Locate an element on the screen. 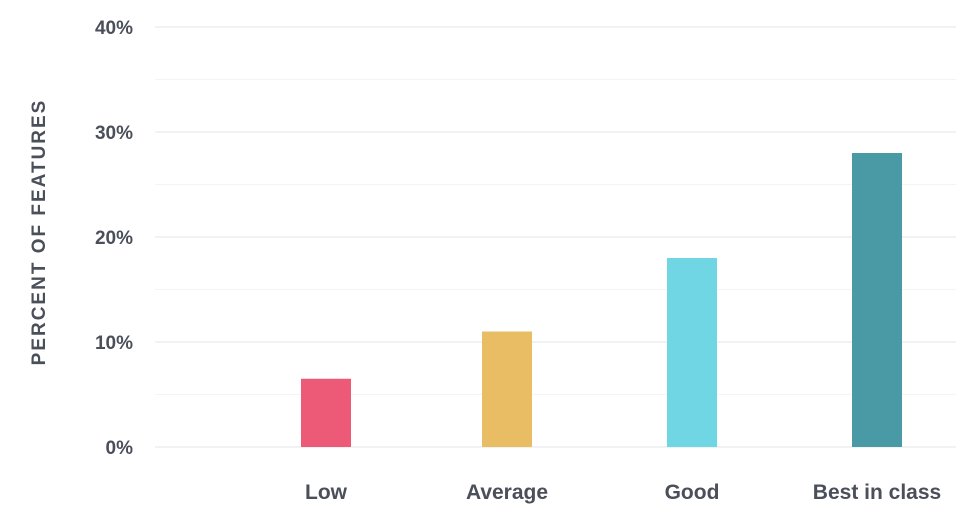 Image resolution: width=956 pixels, height=518 pixels. bar-average is located at coordinates (507, 389).